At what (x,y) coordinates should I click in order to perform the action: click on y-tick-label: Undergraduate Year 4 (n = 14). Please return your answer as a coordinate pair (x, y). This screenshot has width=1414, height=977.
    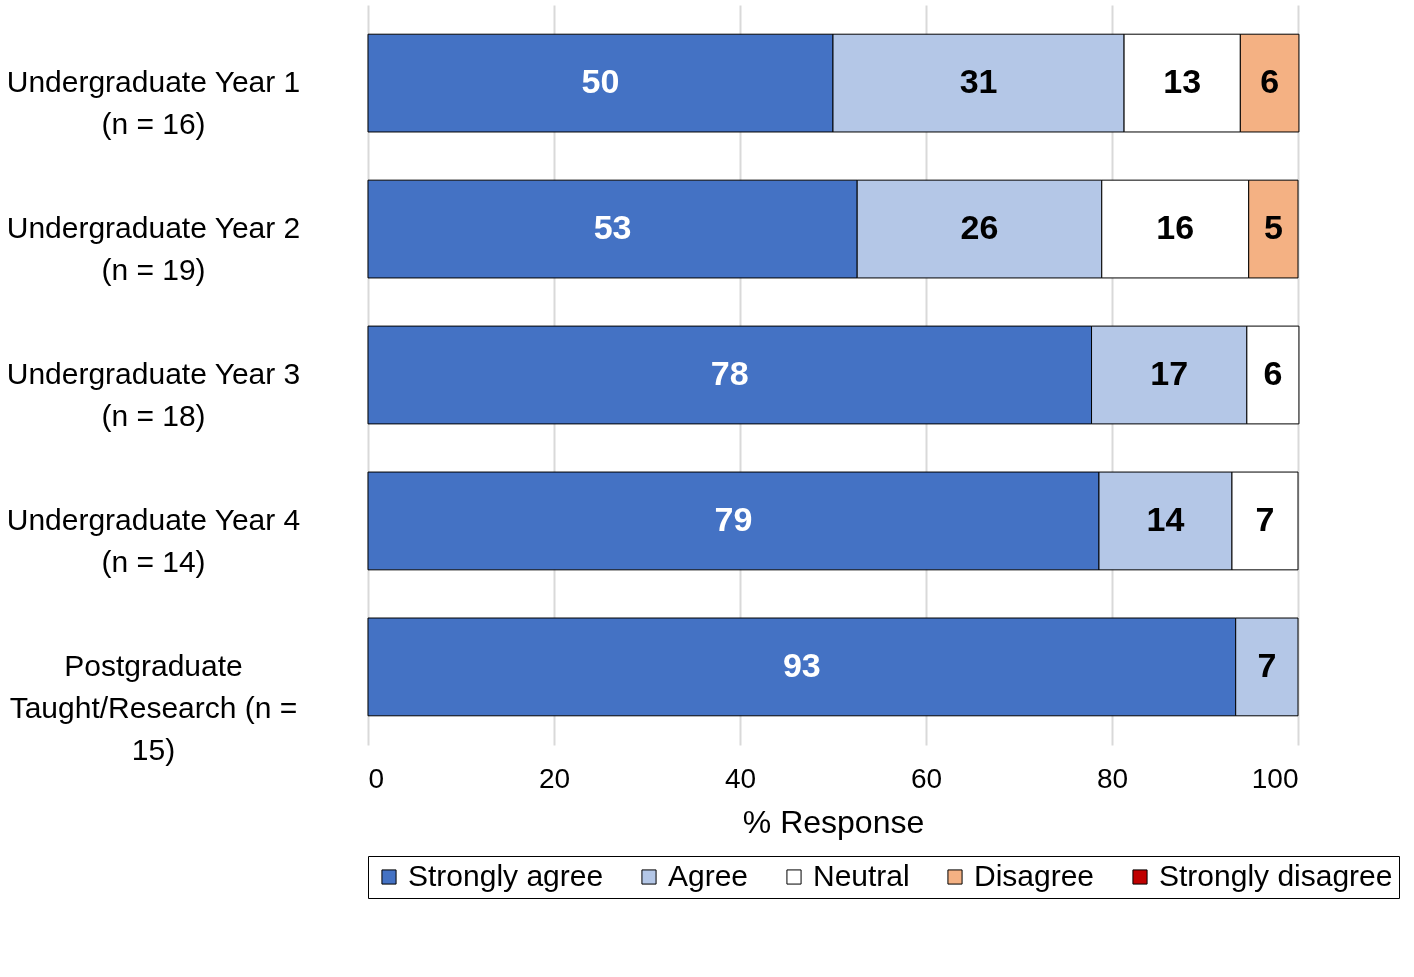
    Looking at the image, I should click on (153, 540).